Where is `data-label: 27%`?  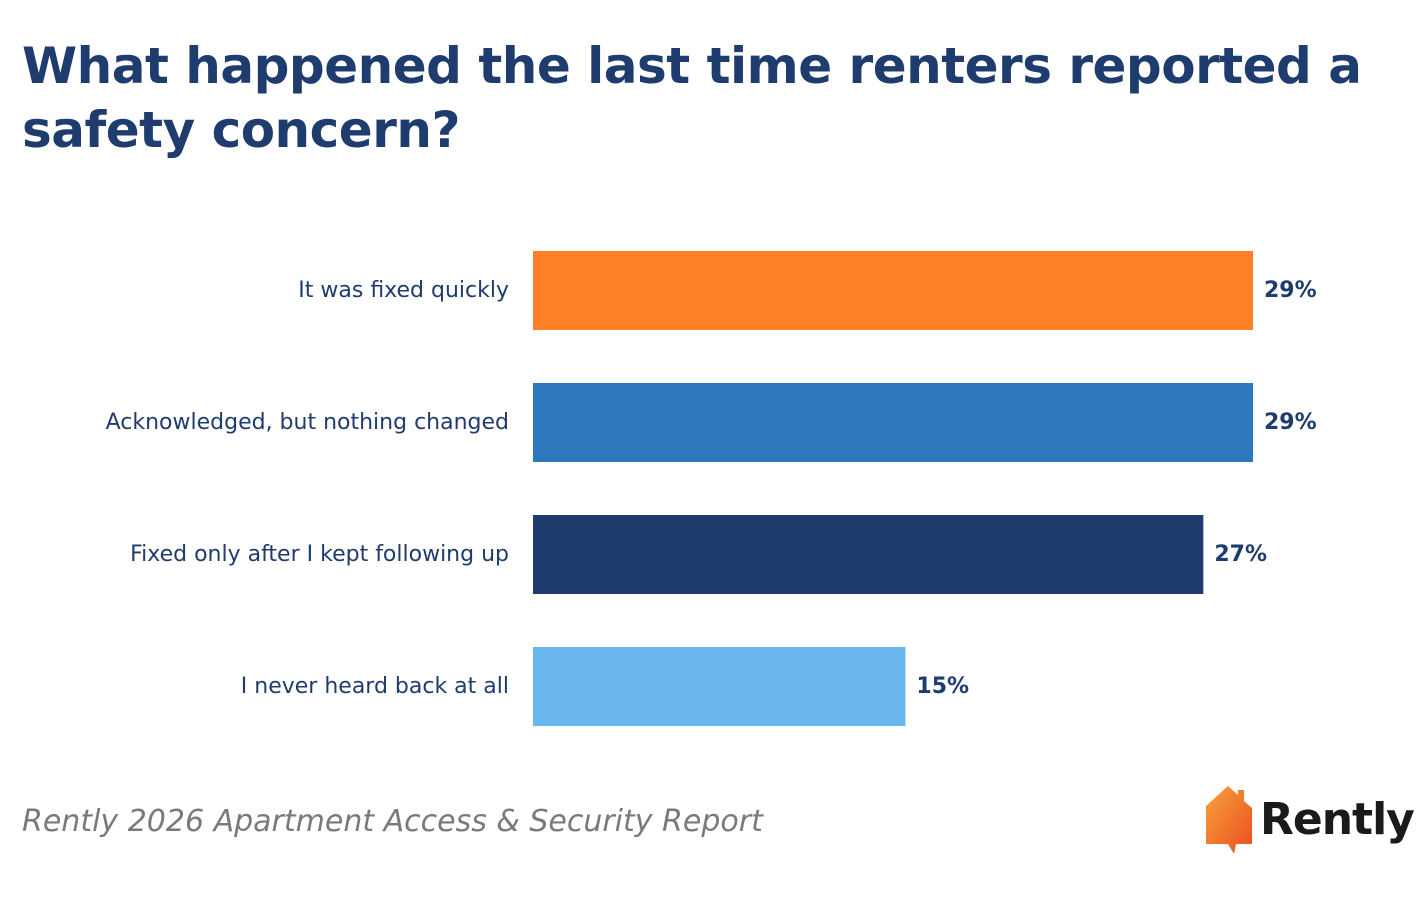
data-label: 27% is located at coordinates (1240, 554).